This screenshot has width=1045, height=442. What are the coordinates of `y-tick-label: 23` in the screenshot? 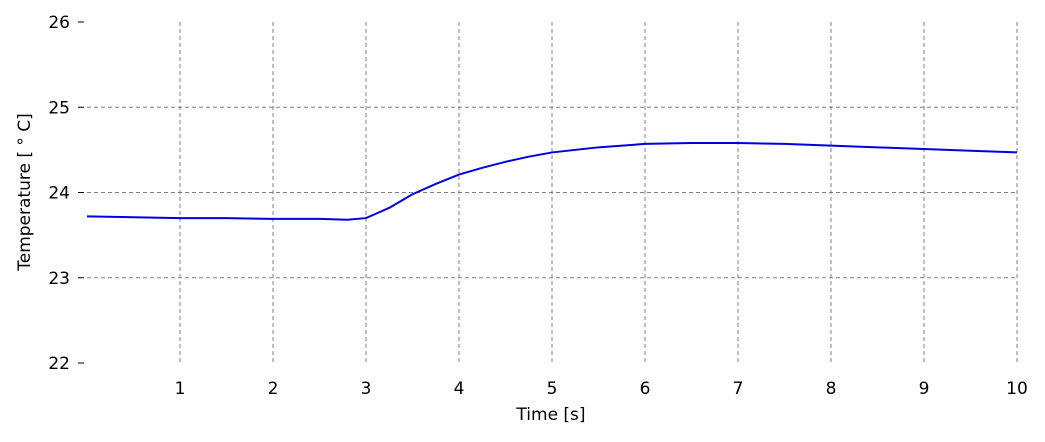 It's located at (59, 279).